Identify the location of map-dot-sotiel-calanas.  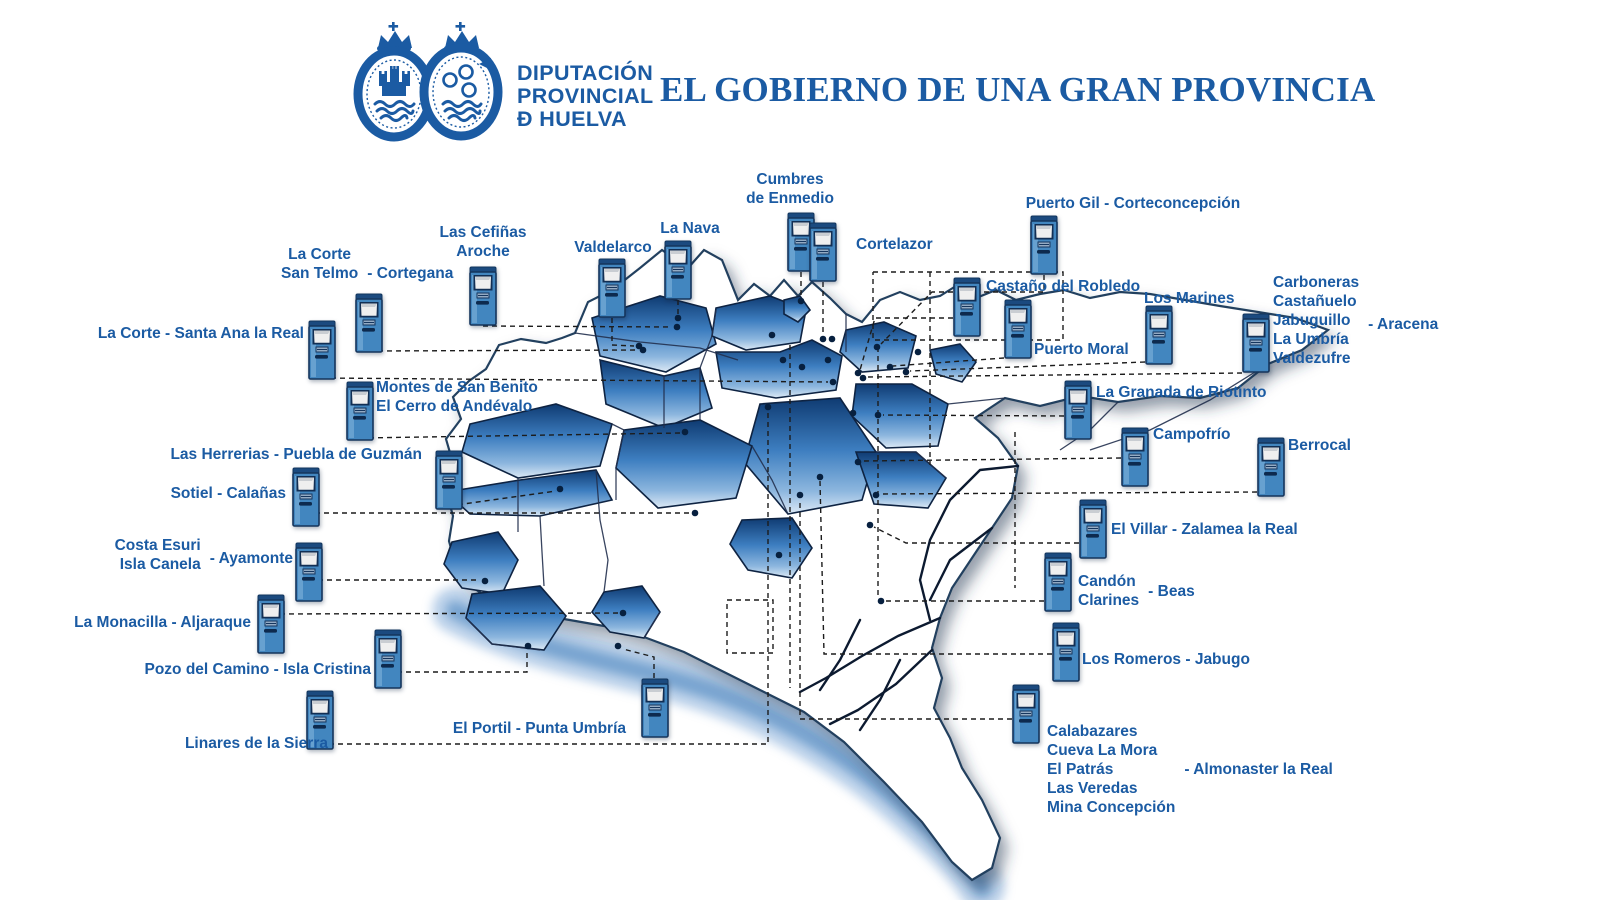
(695, 513).